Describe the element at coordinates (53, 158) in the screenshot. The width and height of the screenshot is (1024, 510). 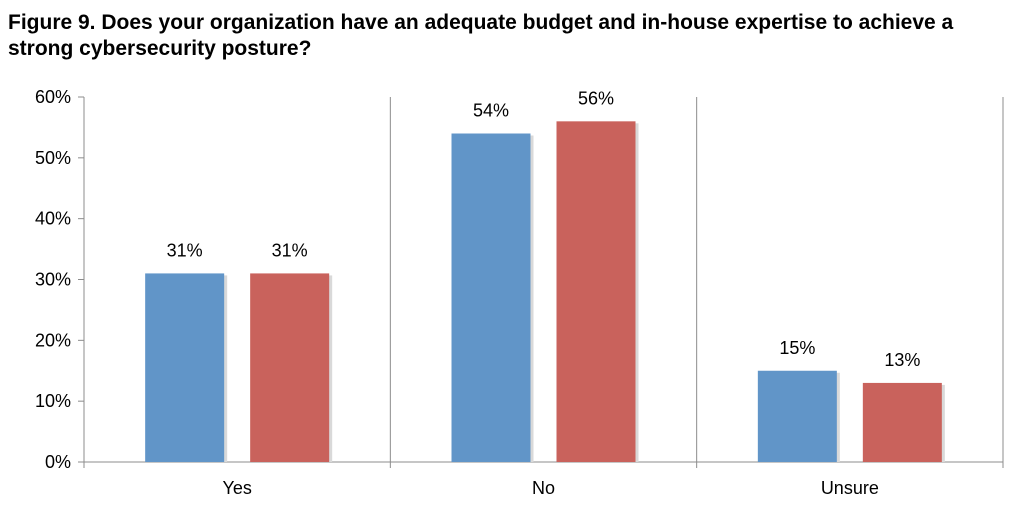
I see `y-tick-label: 50%` at that location.